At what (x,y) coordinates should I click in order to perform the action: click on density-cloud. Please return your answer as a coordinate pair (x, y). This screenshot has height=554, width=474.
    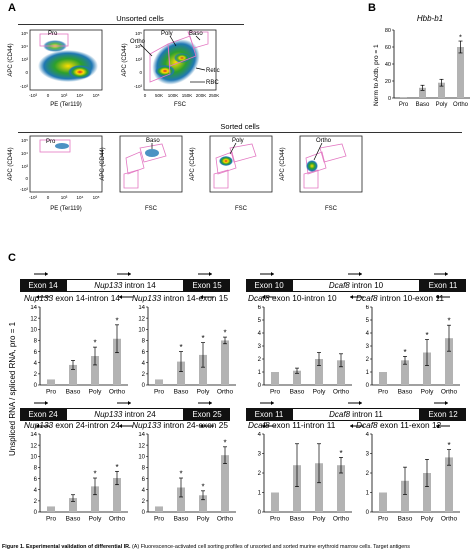
    Looking at the image, I should click on (68, 66).